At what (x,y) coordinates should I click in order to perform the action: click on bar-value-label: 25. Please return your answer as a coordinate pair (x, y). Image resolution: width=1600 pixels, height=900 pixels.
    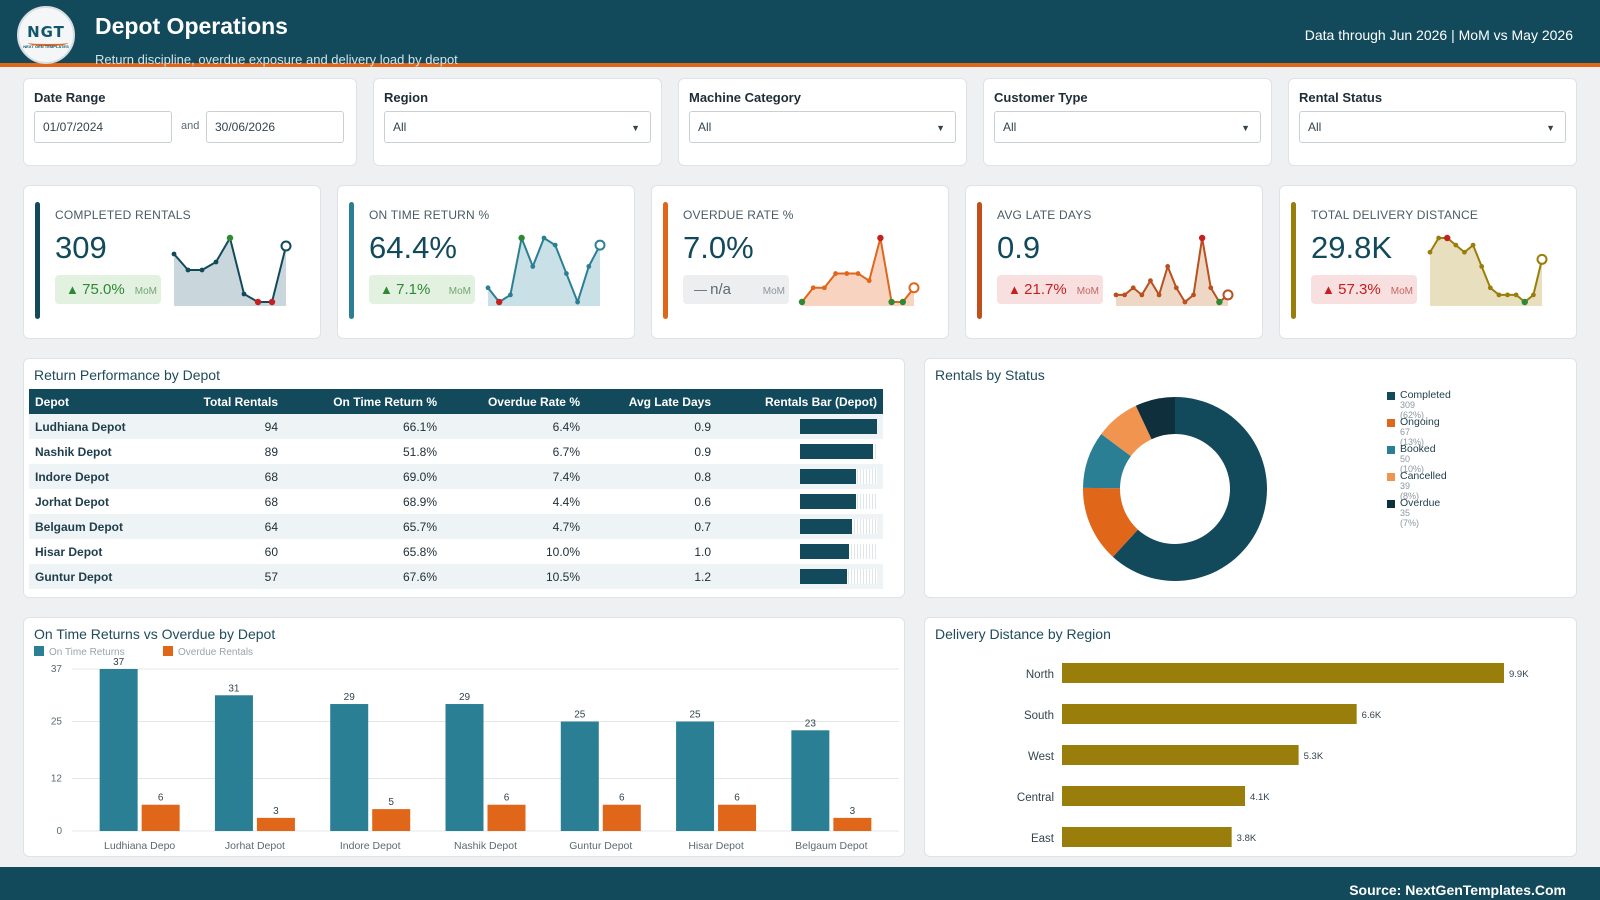
    Looking at the image, I should click on (580, 715).